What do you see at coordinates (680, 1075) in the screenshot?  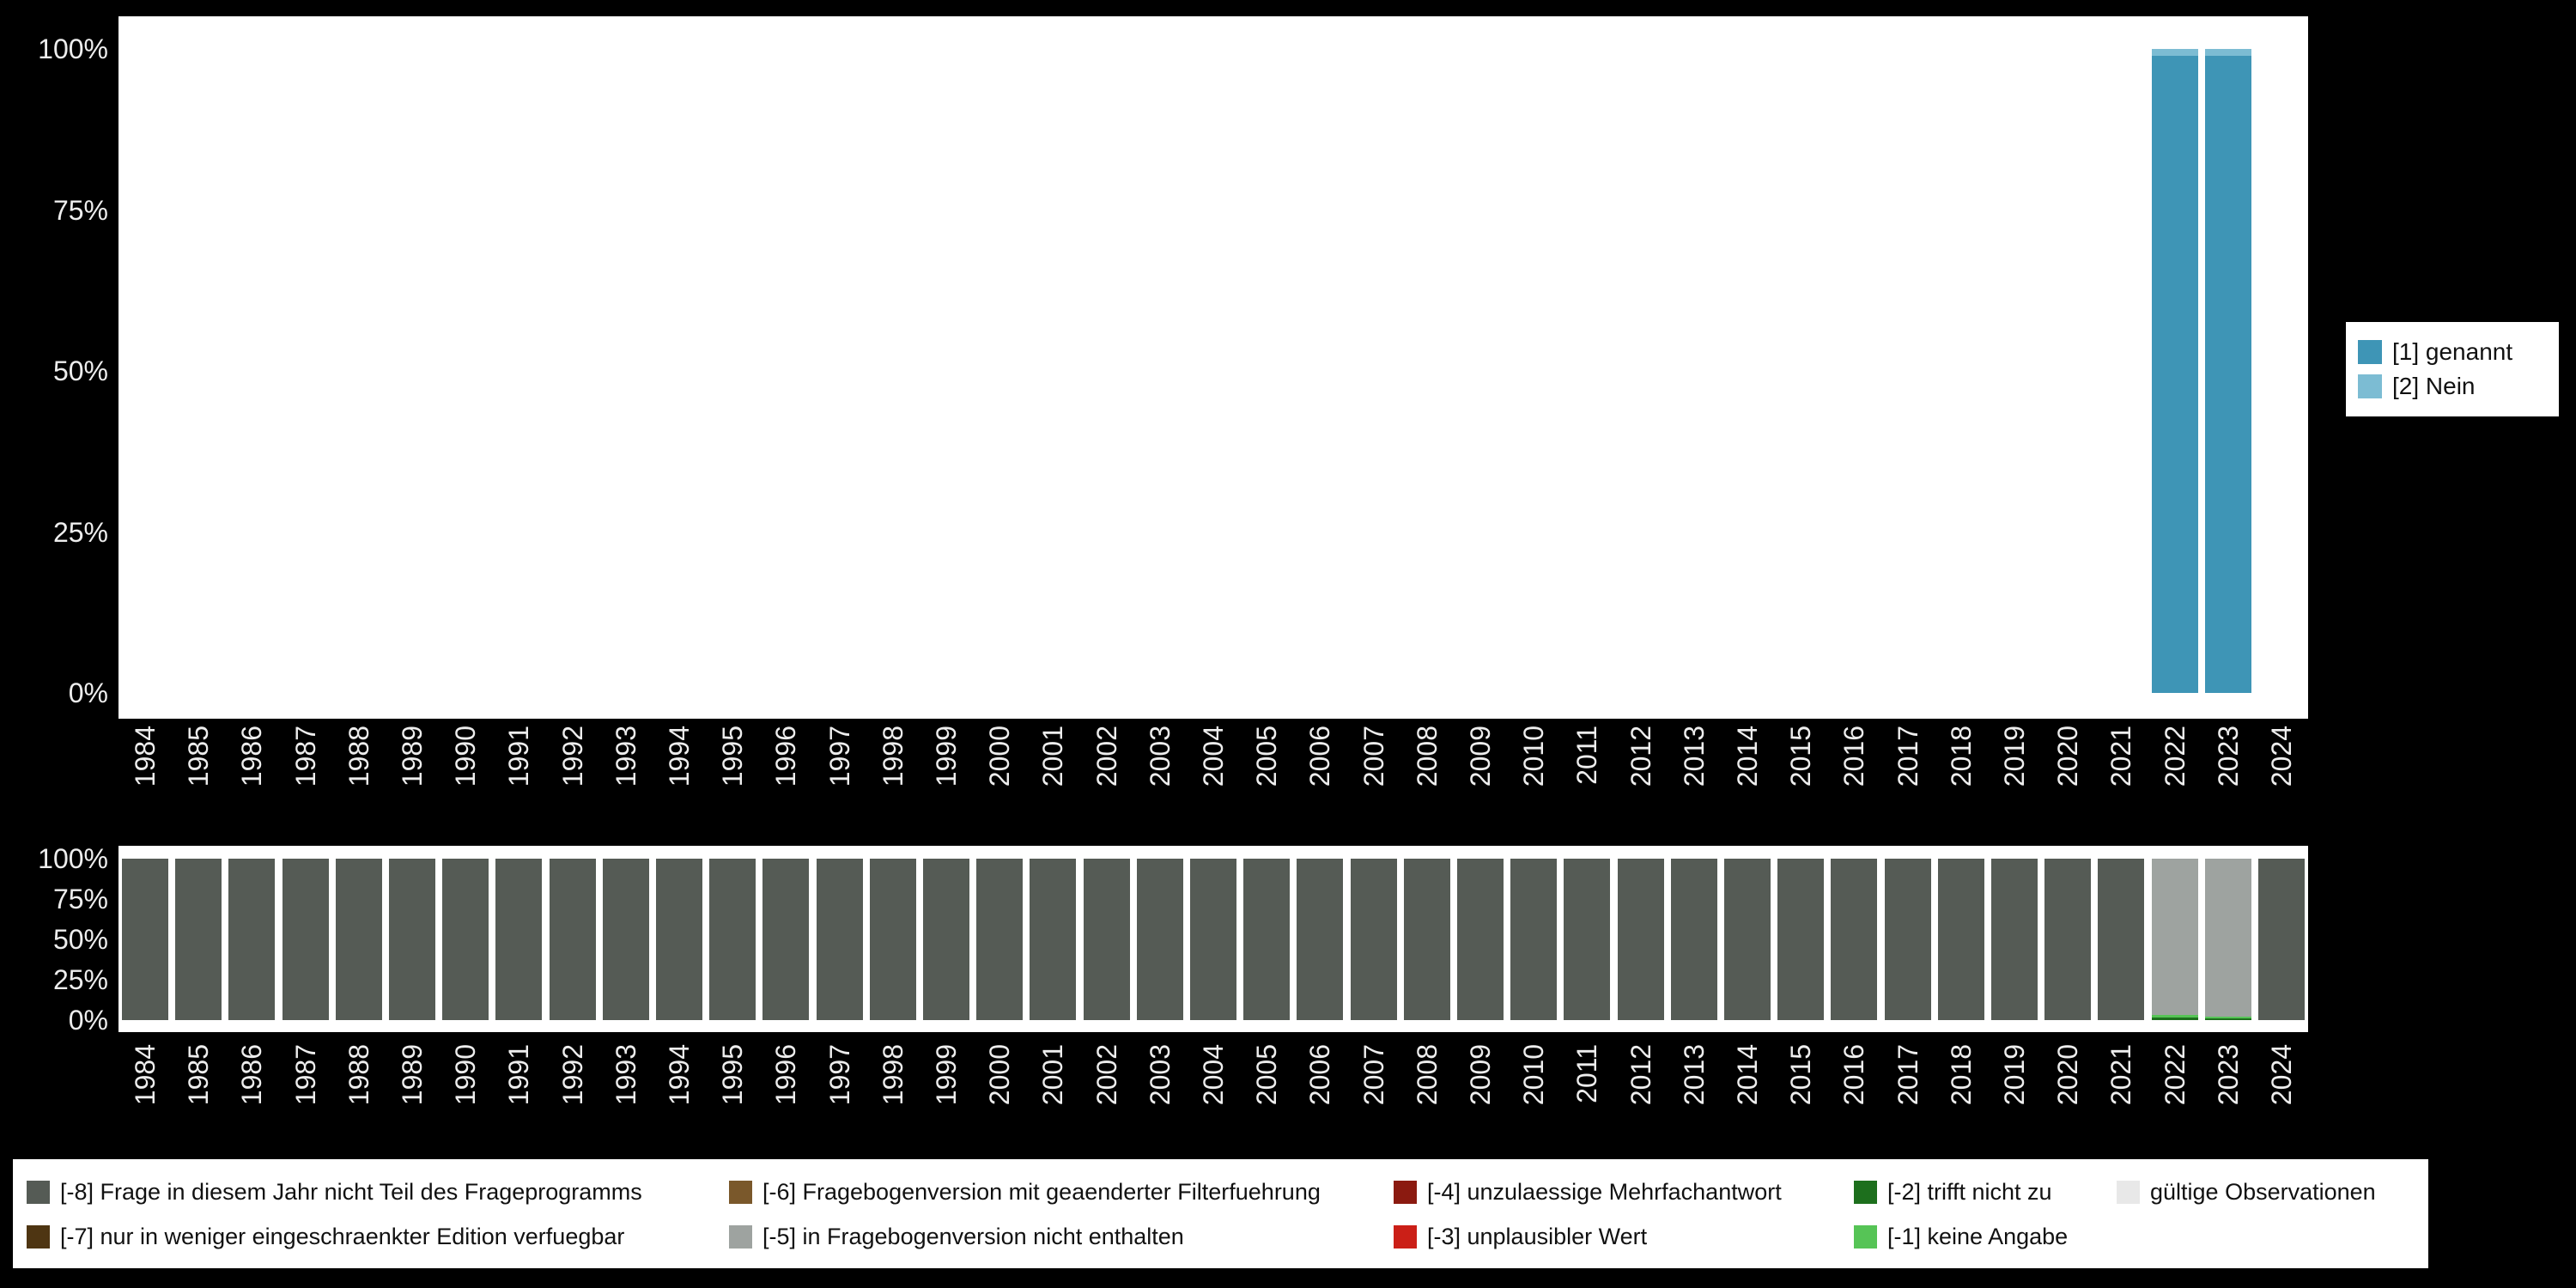 I see `x-tick-label: 1994` at bounding box center [680, 1075].